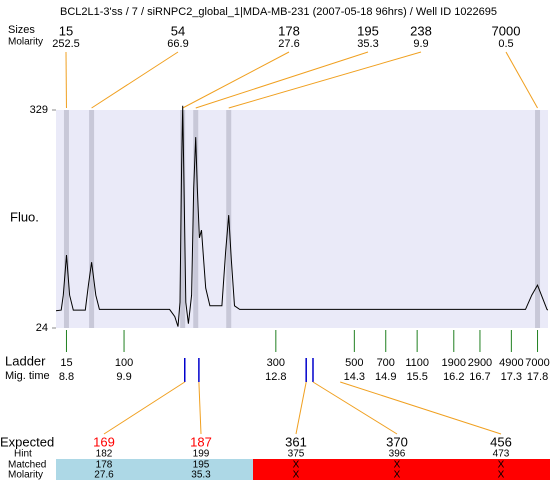 This screenshot has width=550, height=485. What do you see at coordinates (104, 475) in the screenshot?
I see `matched-molarity: 27.6` at bounding box center [104, 475].